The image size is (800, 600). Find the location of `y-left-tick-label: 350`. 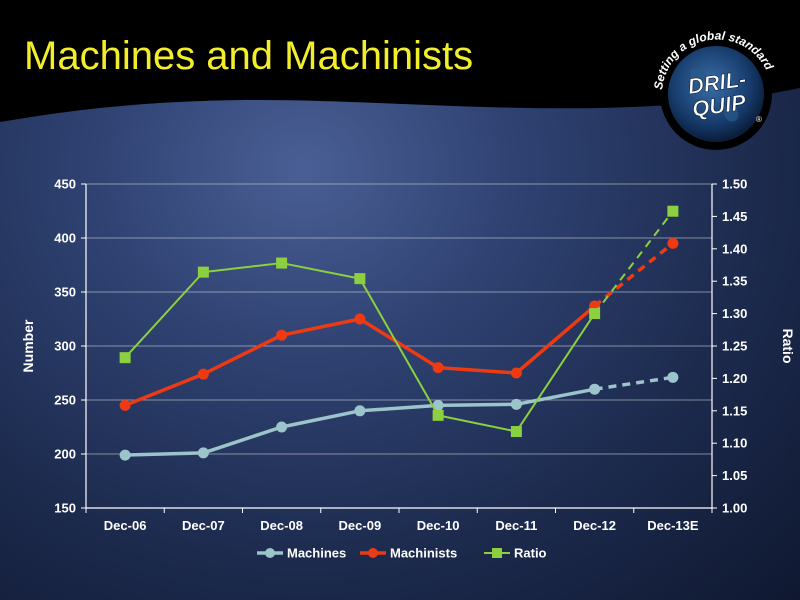

y-left-tick-label: 350 is located at coordinates (65, 292).